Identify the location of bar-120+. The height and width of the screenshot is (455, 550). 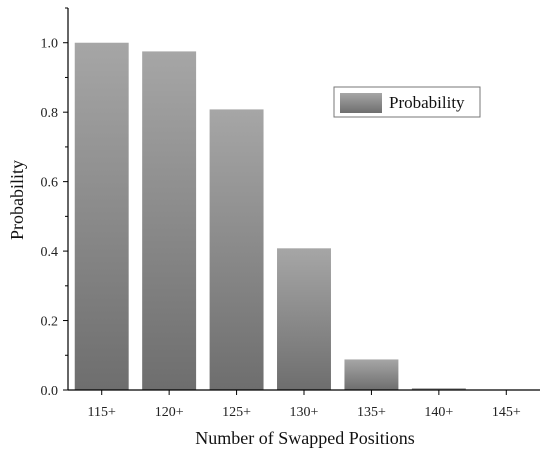
(169, 220).